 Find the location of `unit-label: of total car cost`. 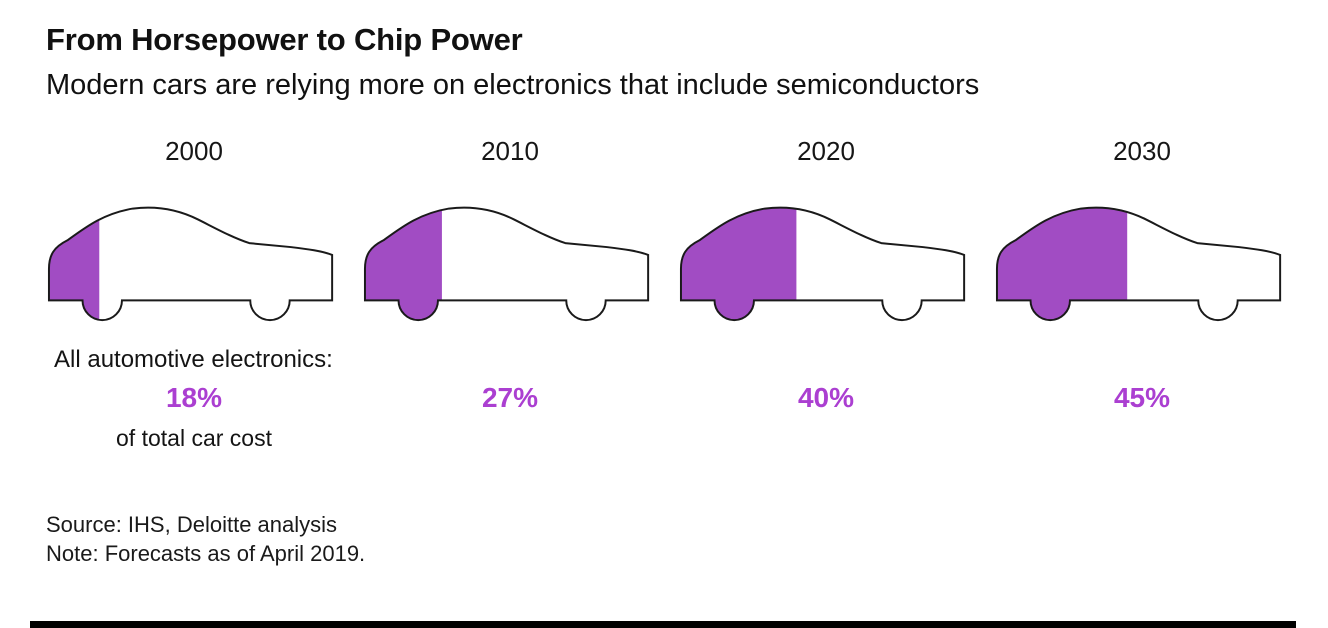

unit-label: of total car cost is located at coordinates (194, 438).